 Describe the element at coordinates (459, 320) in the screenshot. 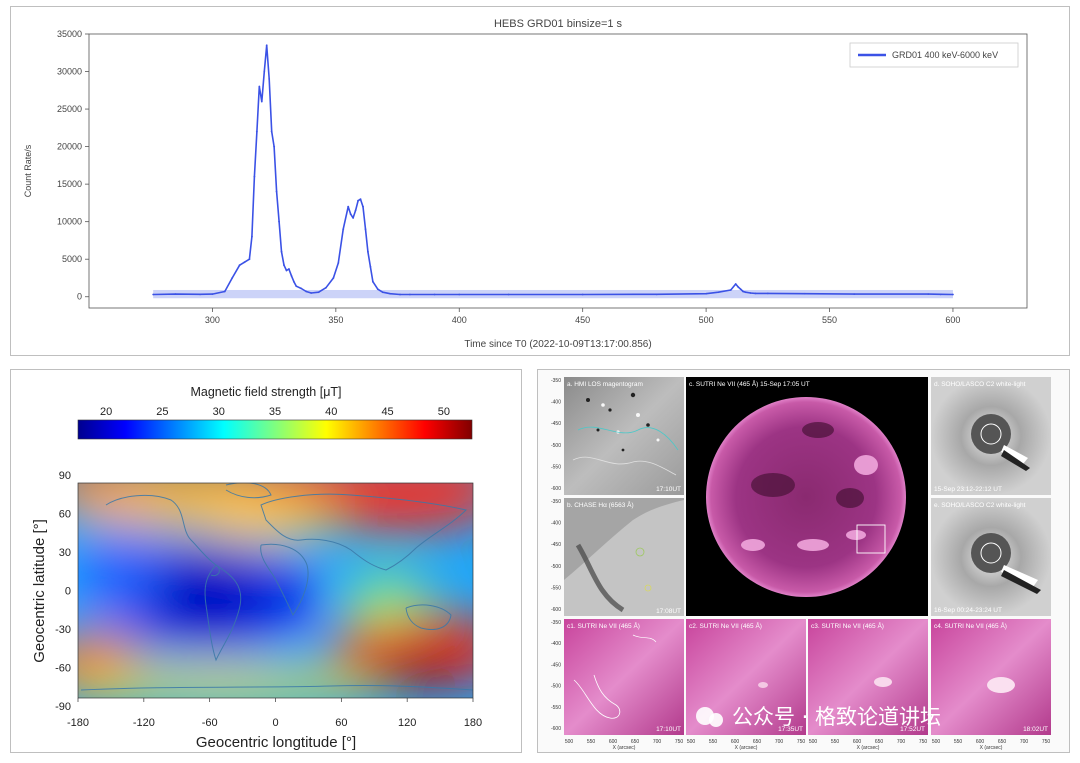

I see `x-tick-label: 400` at that location.